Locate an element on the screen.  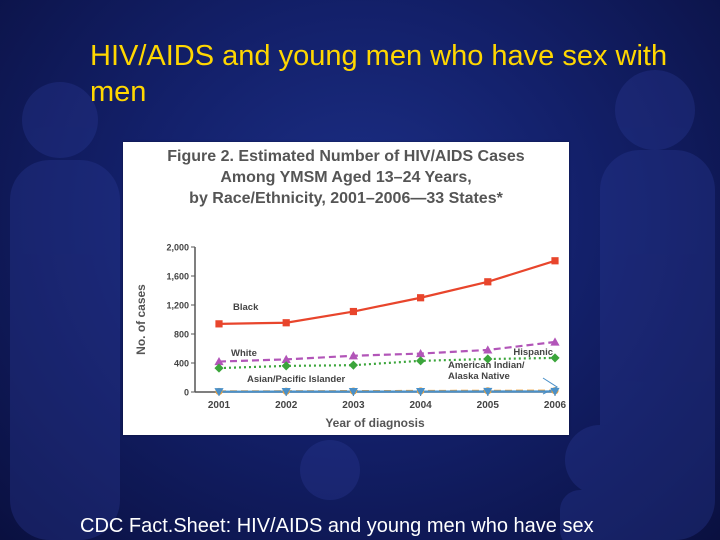
x-tick-label: 2001 is located at coordinates (219, 405).